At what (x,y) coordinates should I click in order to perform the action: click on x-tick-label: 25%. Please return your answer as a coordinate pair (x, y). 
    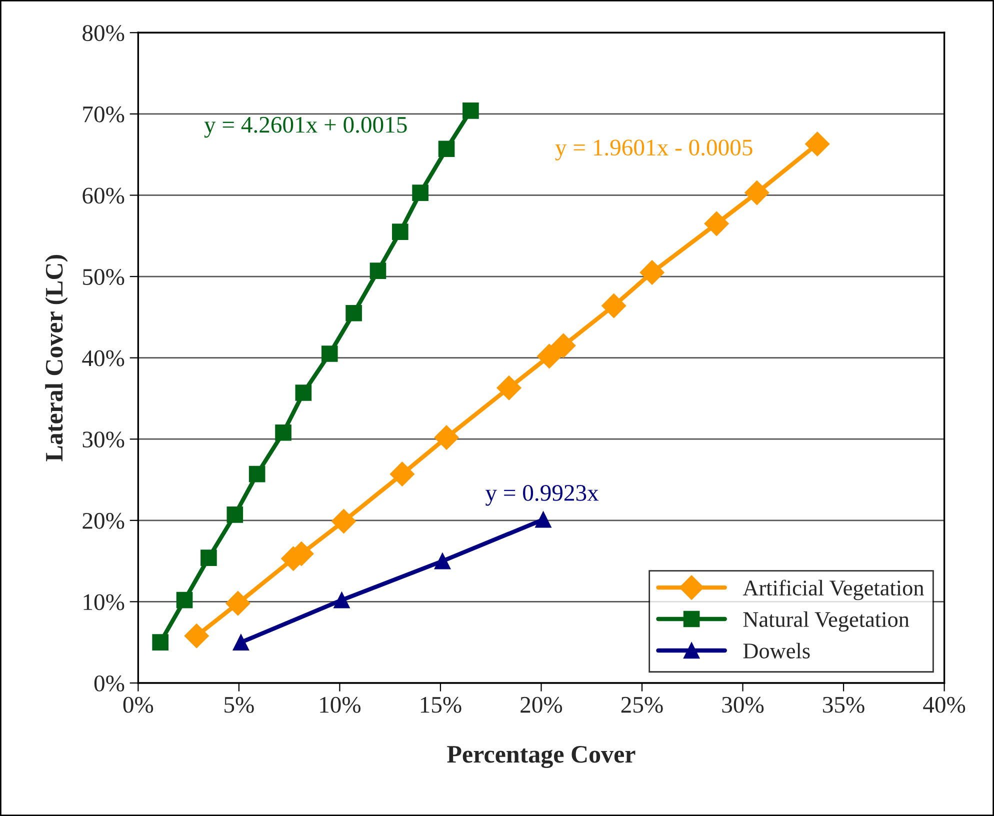
    Looking at the image, I should click on (642, 704).